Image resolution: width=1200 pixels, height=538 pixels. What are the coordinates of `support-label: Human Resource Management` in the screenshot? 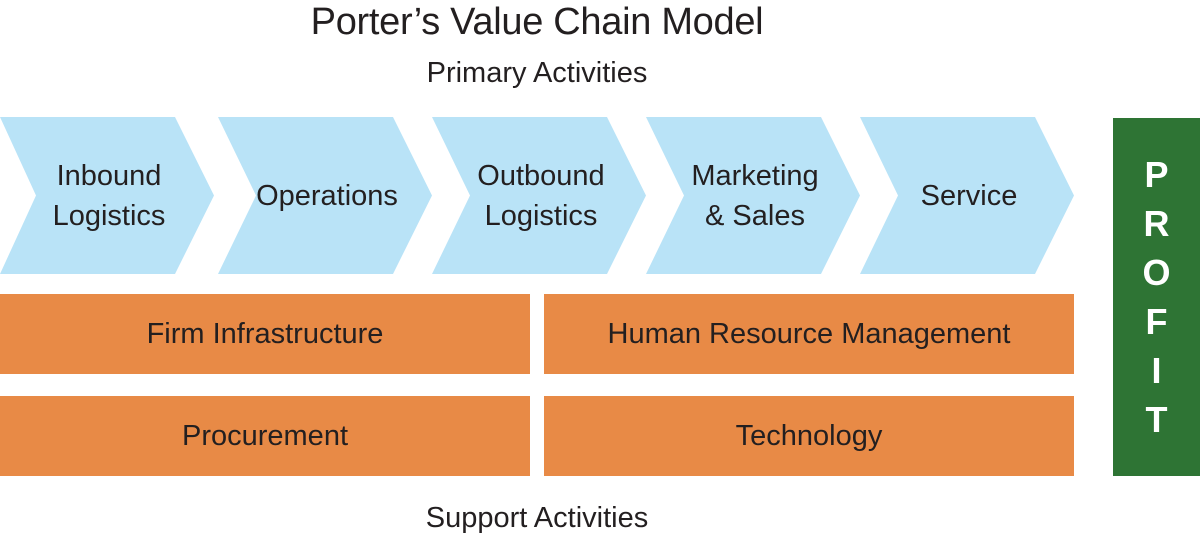 It's located at (809, 334).